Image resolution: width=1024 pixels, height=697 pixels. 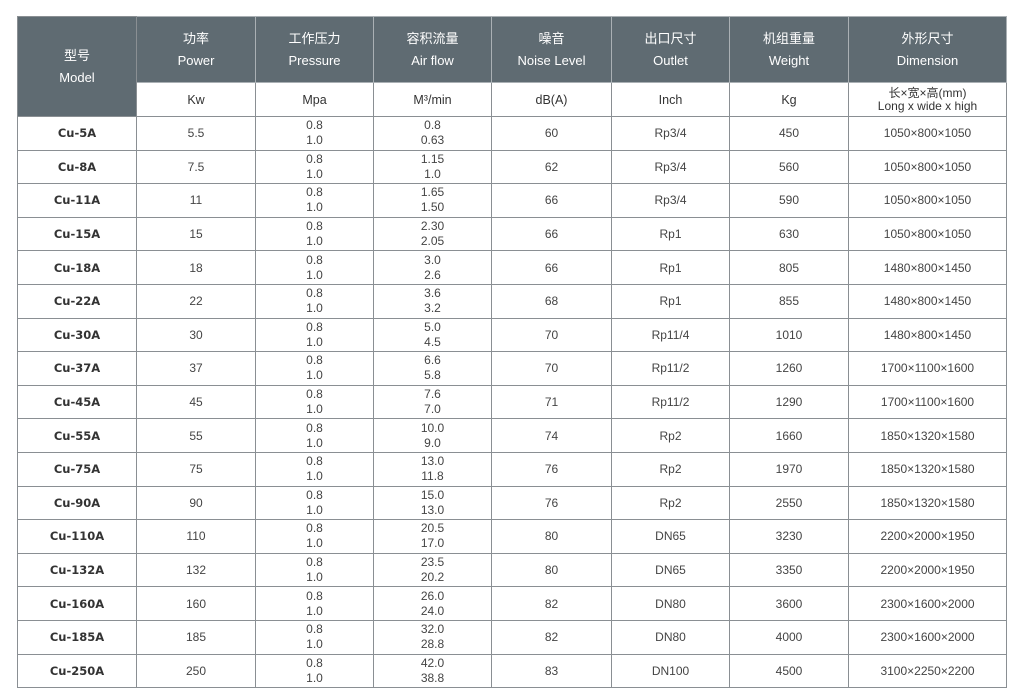 I want to click on noise-cell: 60, so click(x=551, y=133).